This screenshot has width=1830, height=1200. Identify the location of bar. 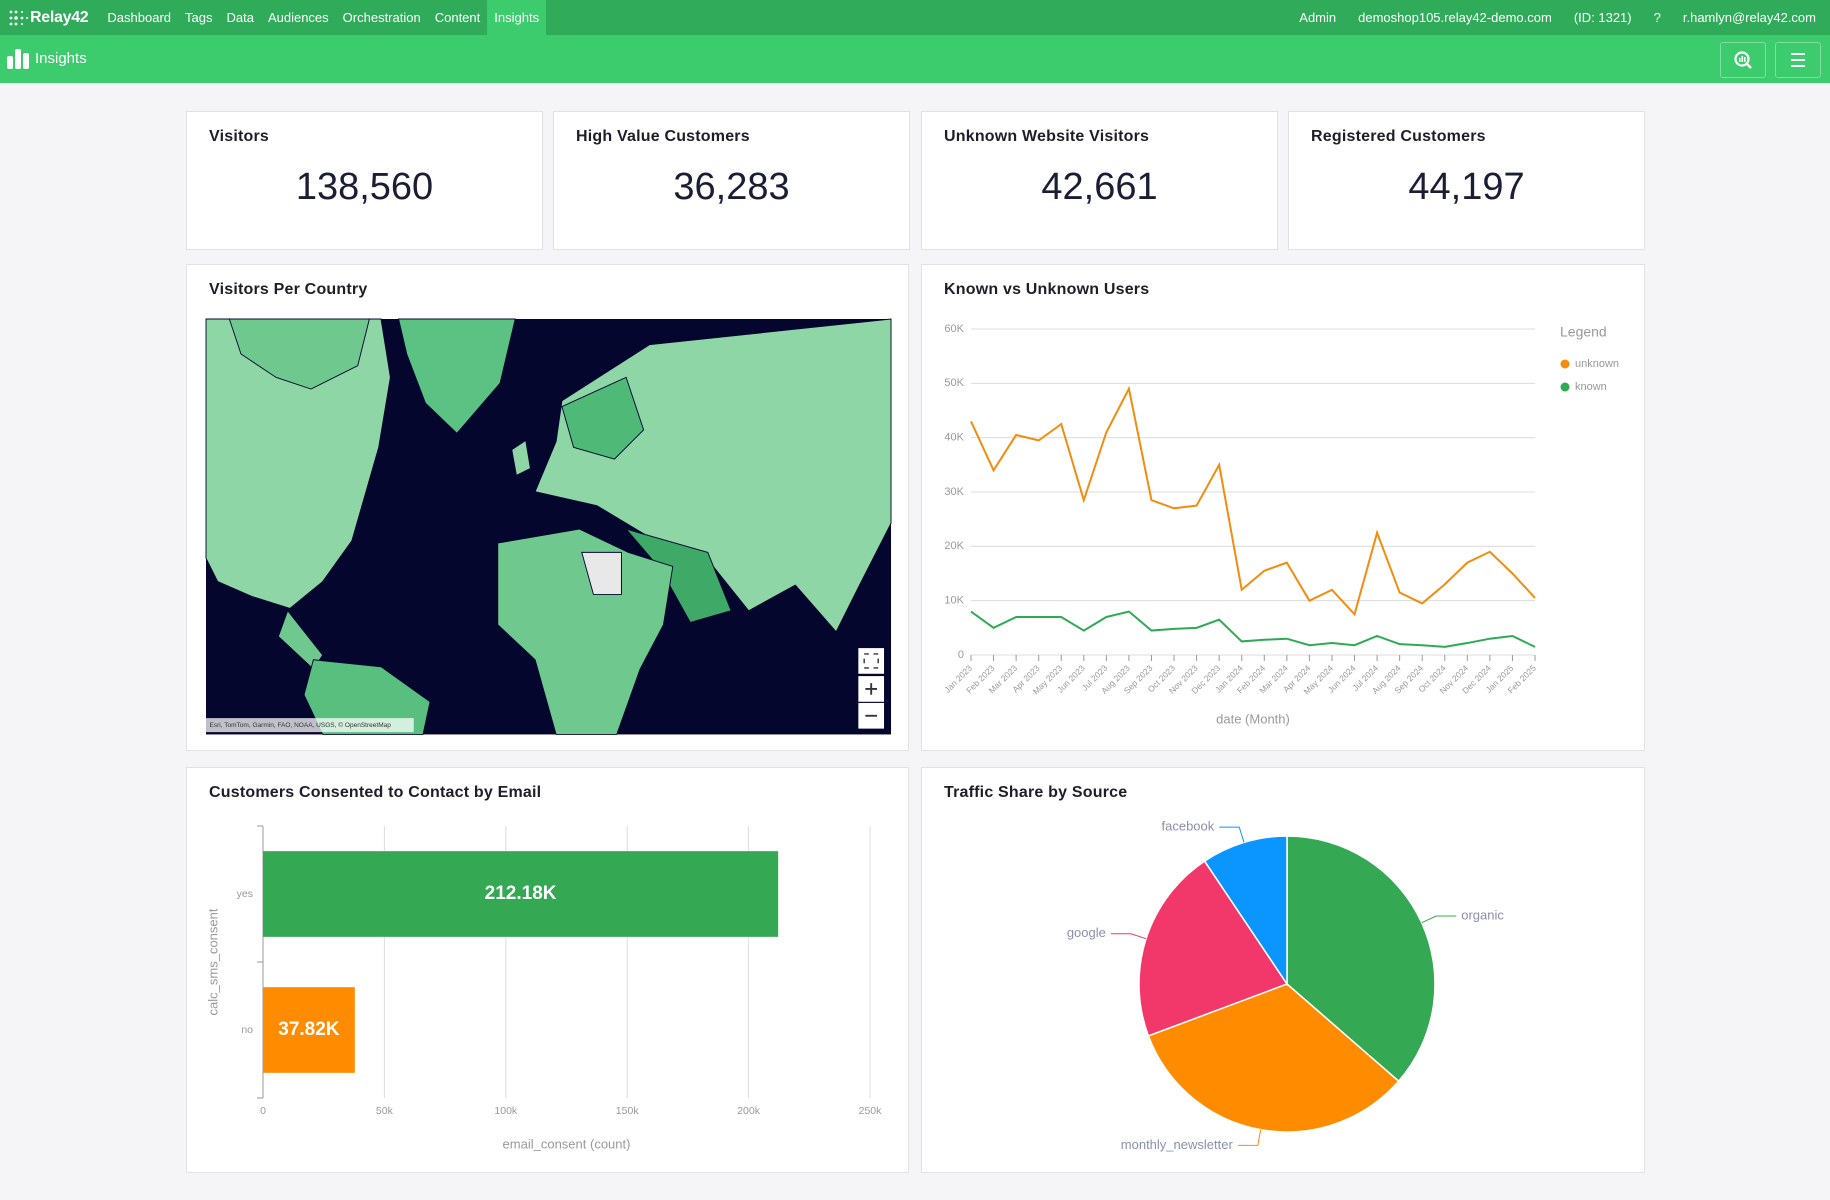
(521, 894).